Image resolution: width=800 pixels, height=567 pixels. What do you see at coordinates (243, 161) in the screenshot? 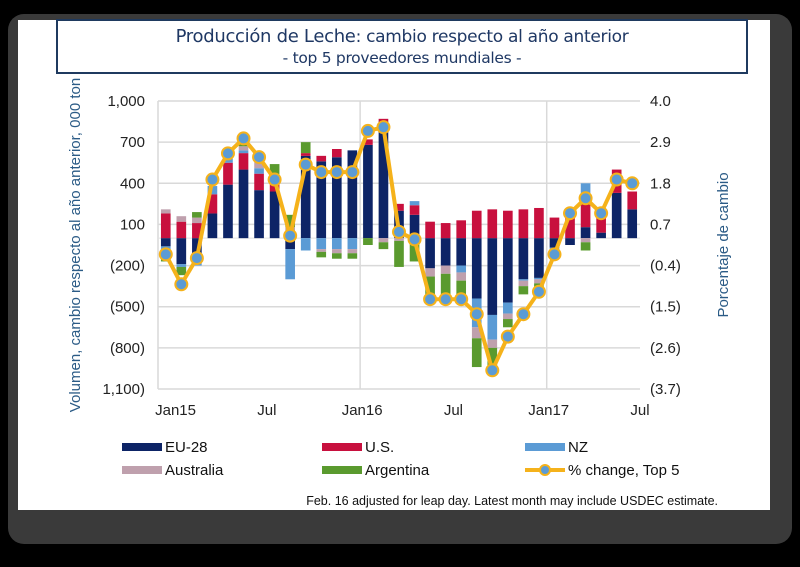
I see `bar-u-s--may15` at bounding box center [243, 161].